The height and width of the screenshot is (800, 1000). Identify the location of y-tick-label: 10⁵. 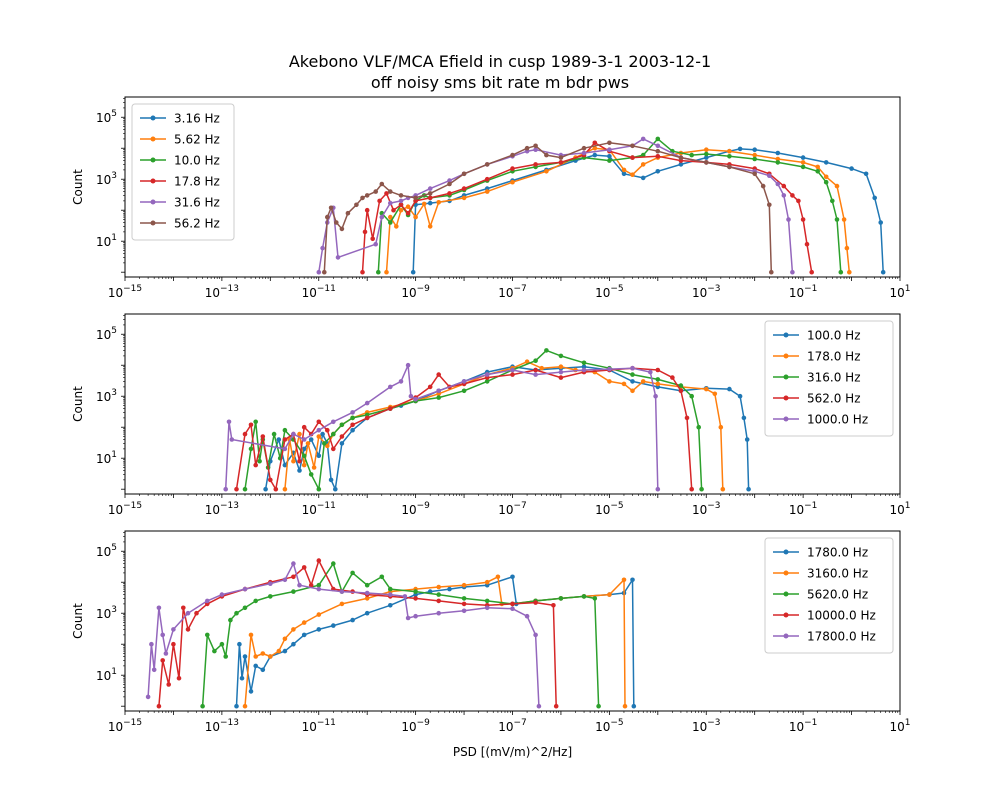
(106, 551).